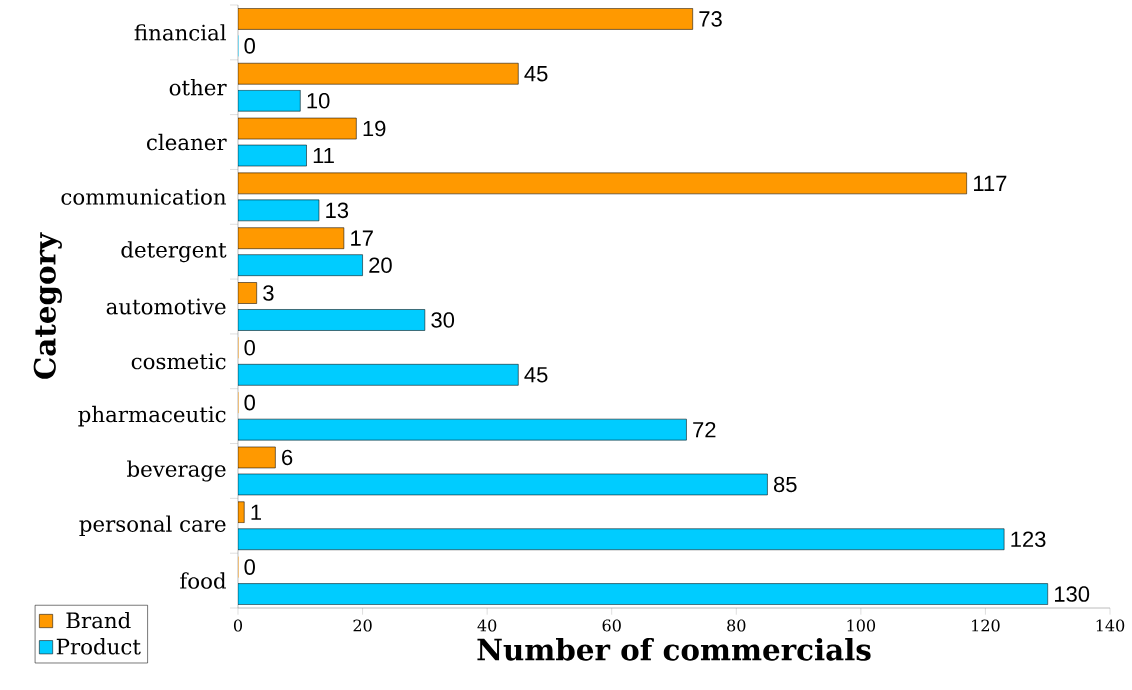 The image size is (1132, 690). Describe the element at coordinates (268, 293) in the screenshot. I see `data-label: 3` at that location.